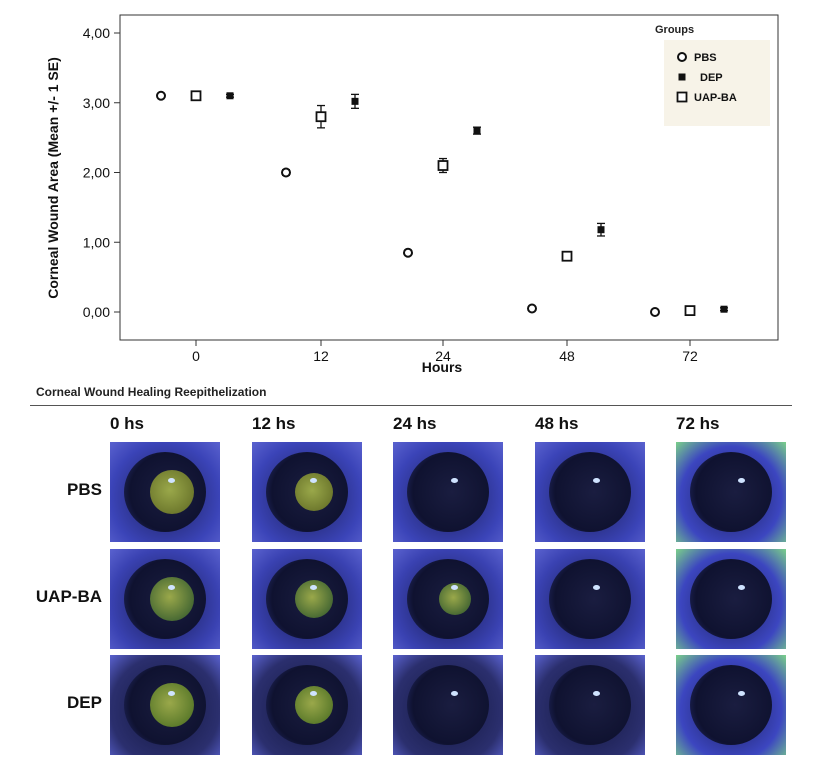 The height and width of the screenshot is (770, 813). What do you see at coordinates (557, 423) in the screenshot?
I see `column-header: 48 hs` at bounding box center [557, 423].